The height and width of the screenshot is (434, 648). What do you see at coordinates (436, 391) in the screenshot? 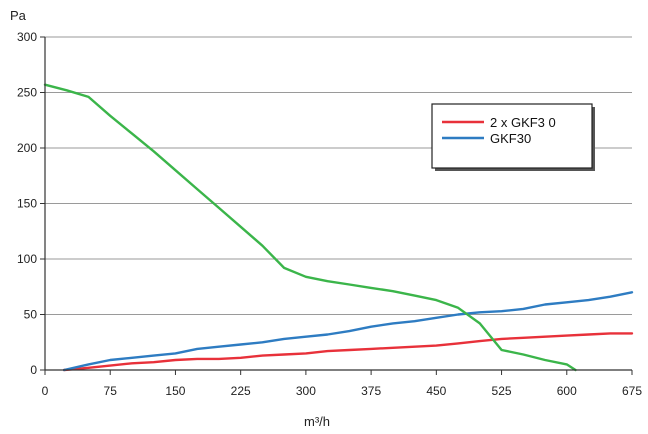
I see `x-tick-label: 450` at bounding box center [436, 391].